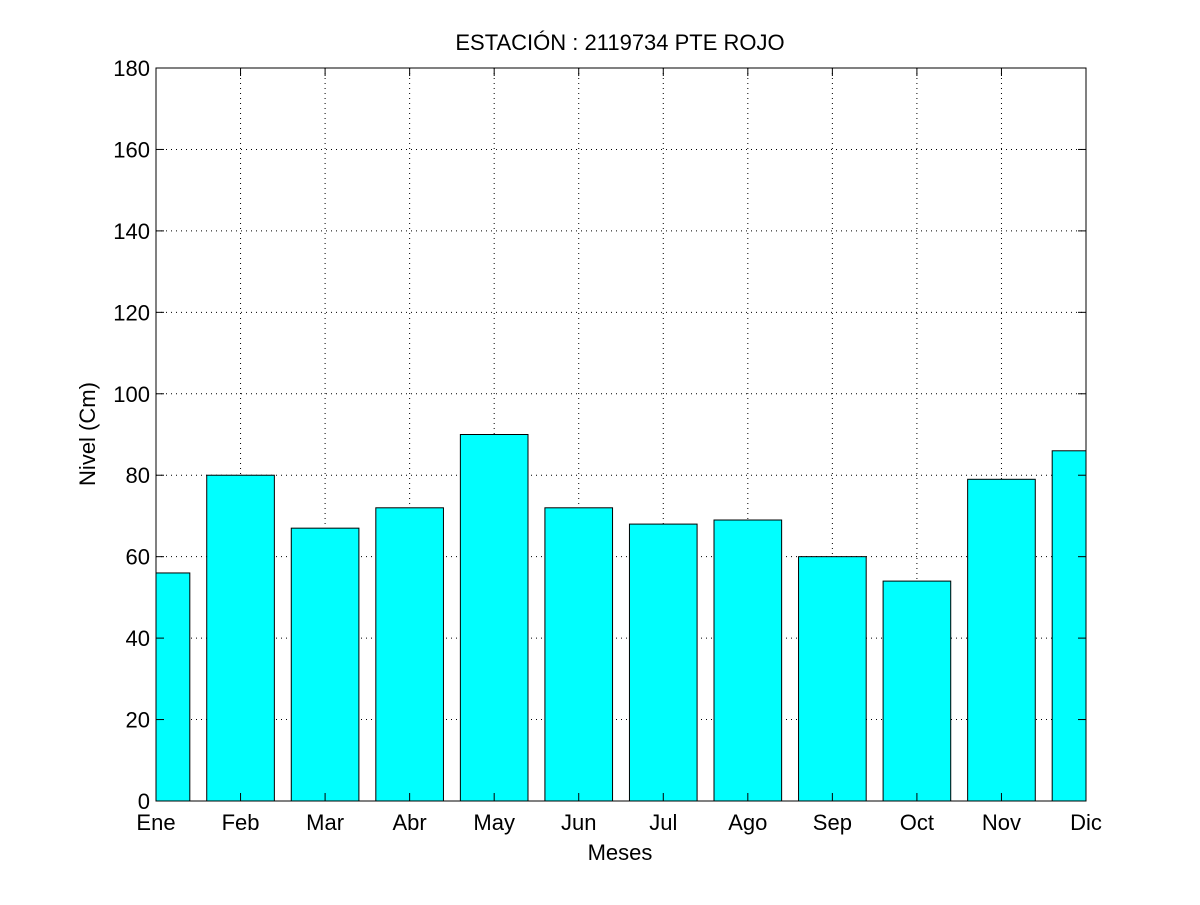  I want to click on bar-jul, so click(663, 662).